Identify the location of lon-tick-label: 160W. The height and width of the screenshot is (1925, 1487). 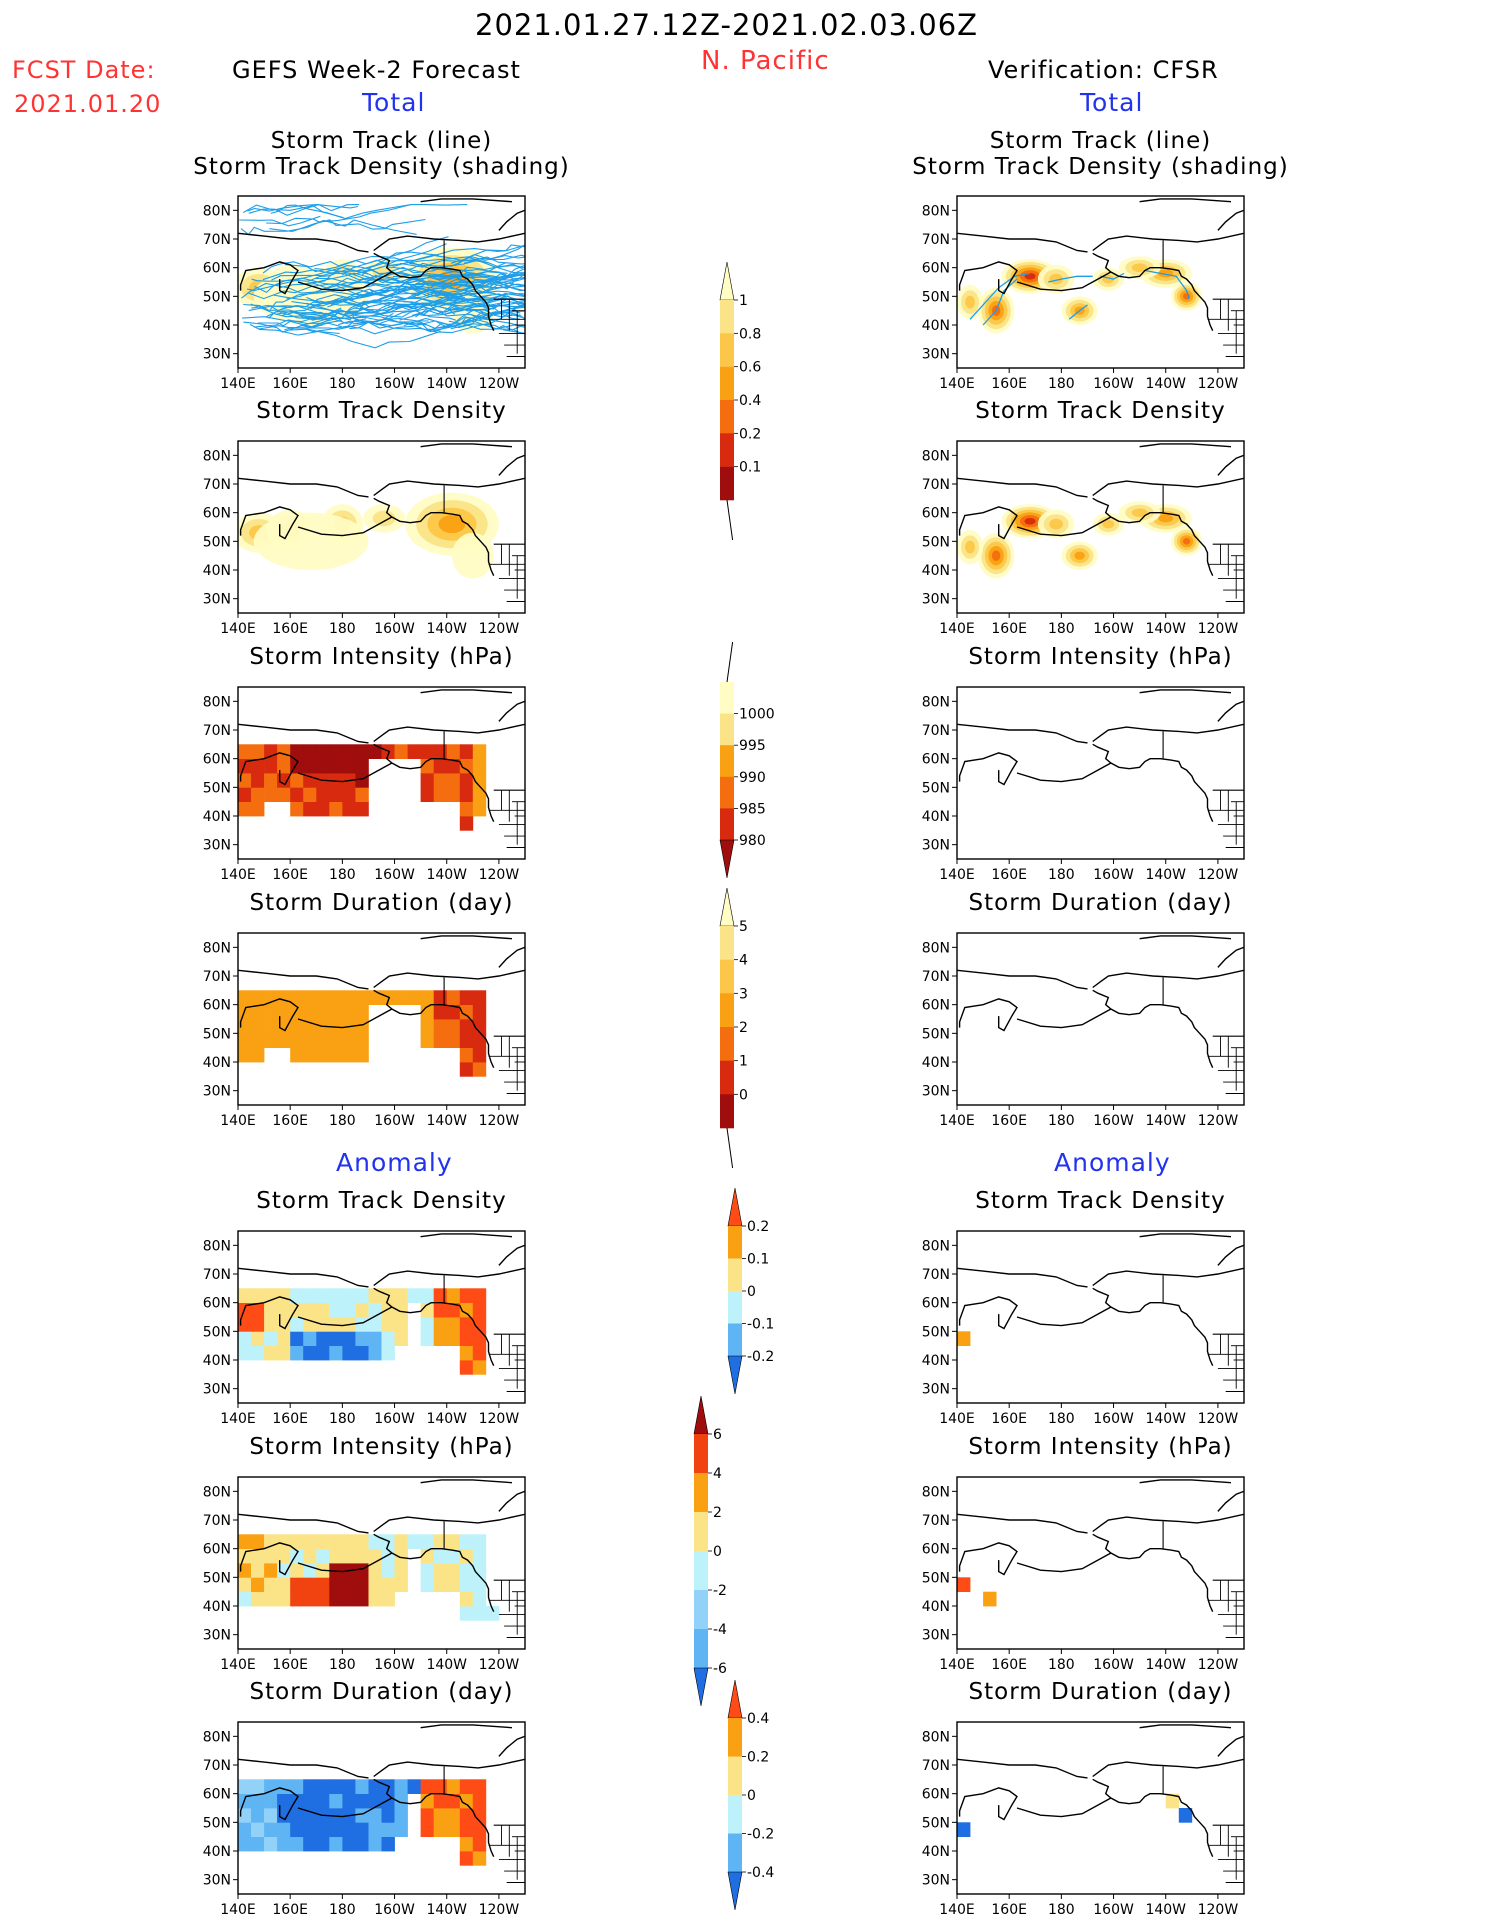
(1113, 384).